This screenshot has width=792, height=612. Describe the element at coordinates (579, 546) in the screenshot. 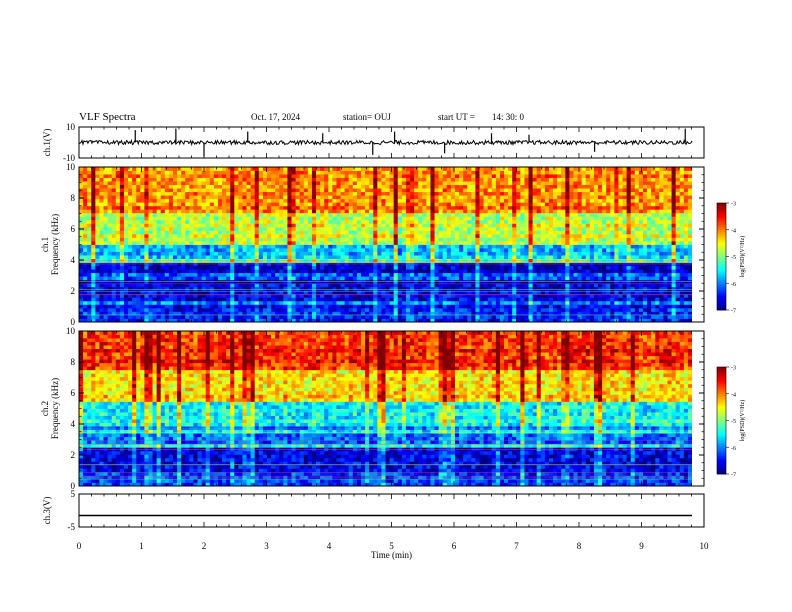

I see `x-tick-label: 8` at that location.